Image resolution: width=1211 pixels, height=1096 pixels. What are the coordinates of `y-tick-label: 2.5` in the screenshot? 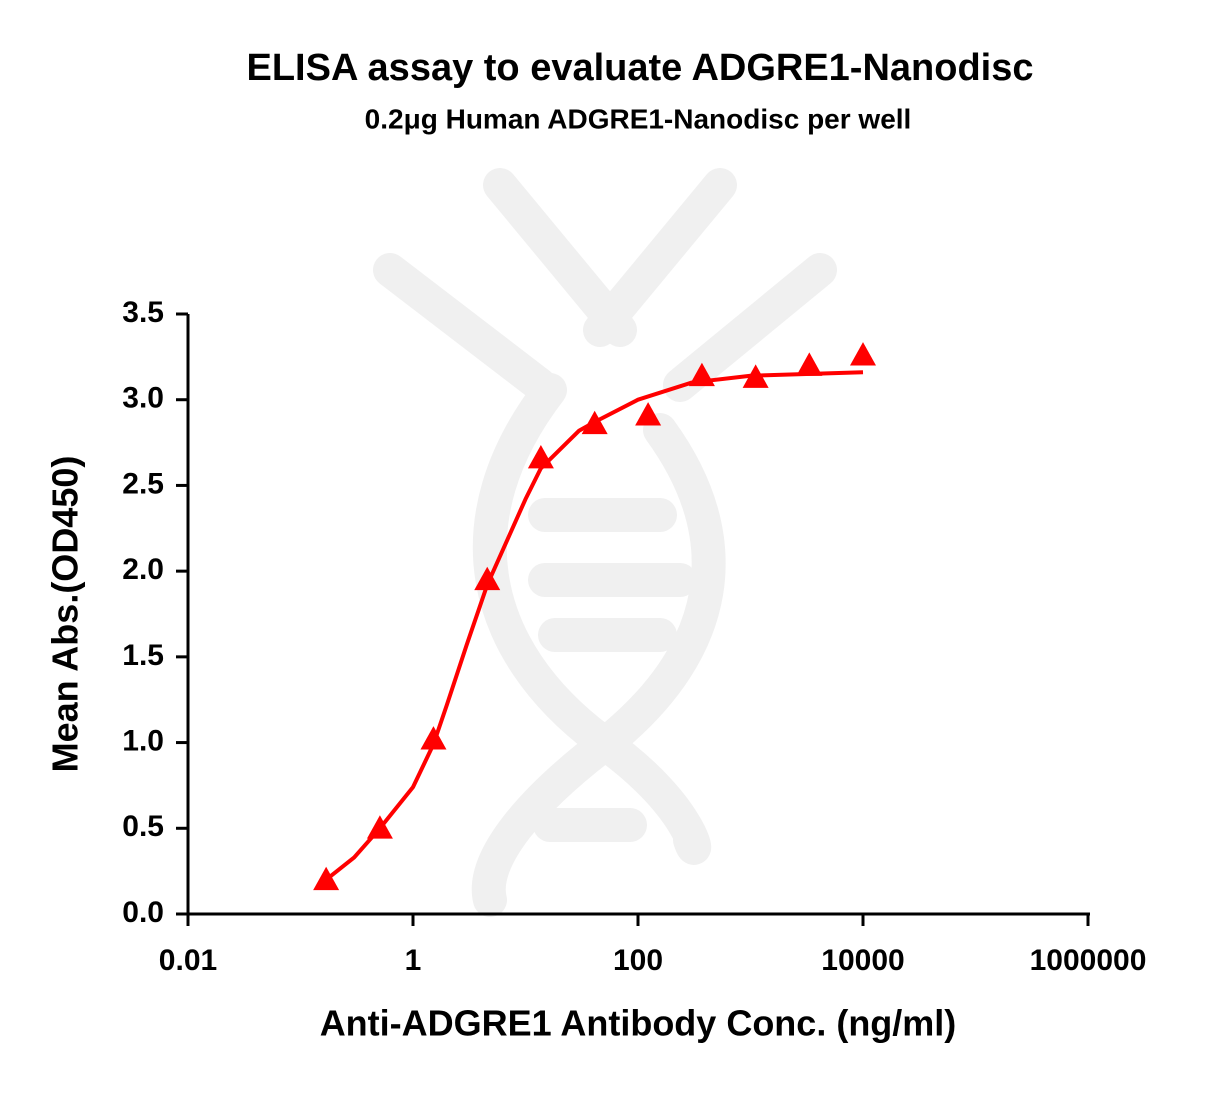 It's located at (143, 483).